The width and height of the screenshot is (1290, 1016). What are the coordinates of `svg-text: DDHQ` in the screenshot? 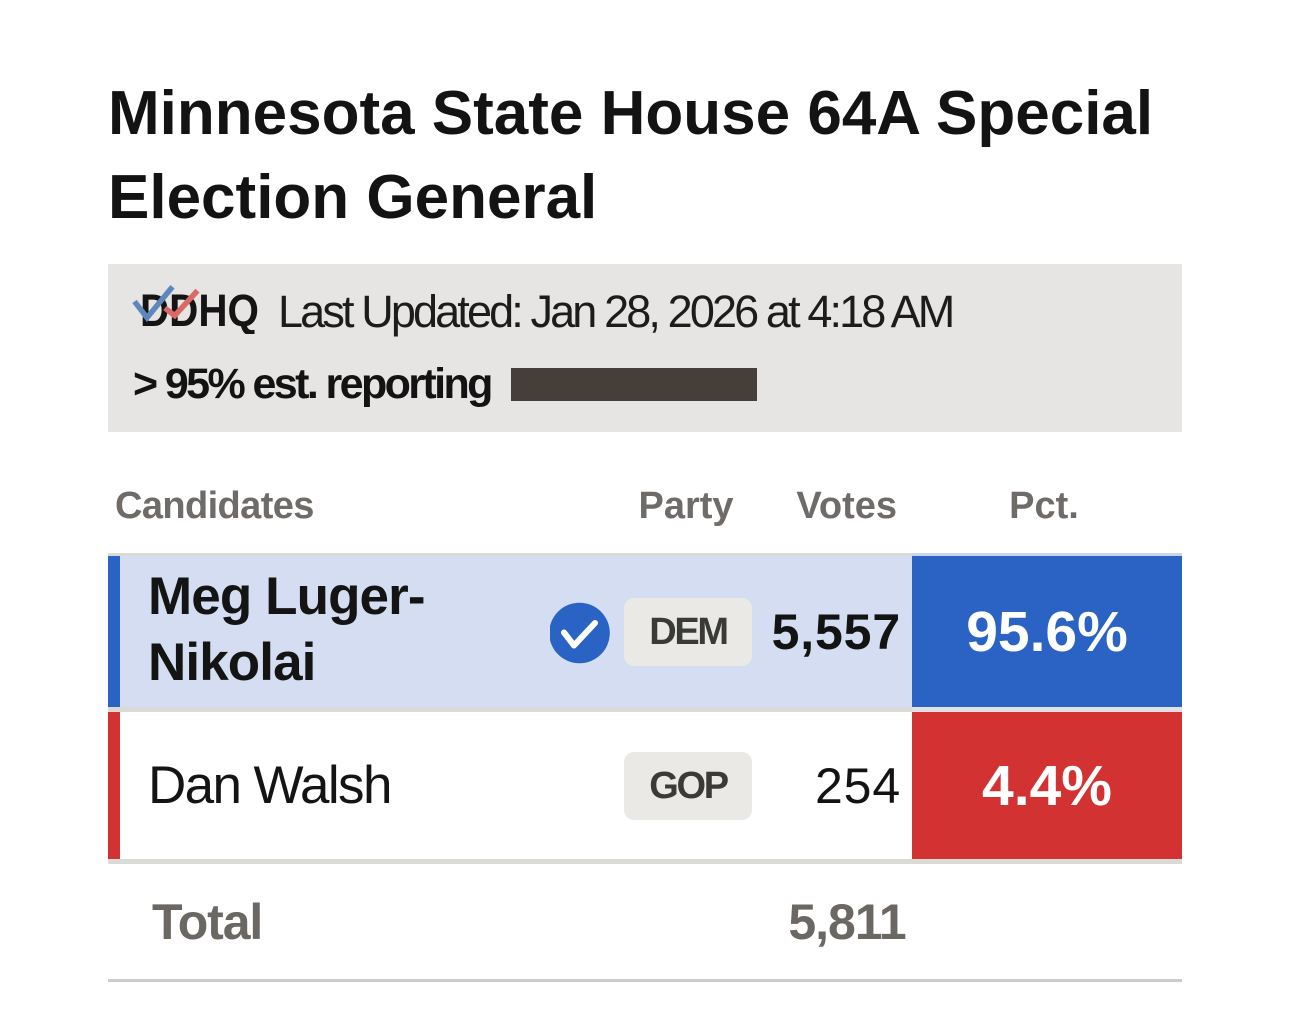 It's located at (199, 309).